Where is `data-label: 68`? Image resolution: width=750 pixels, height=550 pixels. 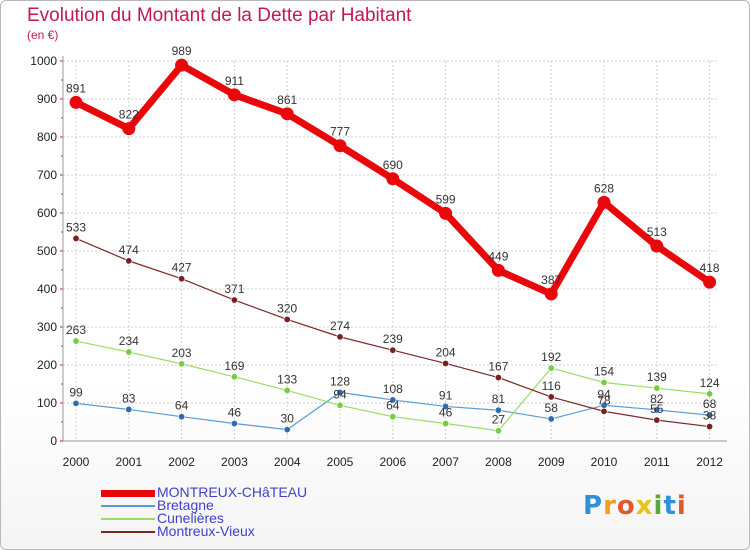 data-label: 68 is located at coordinates (710, 404).